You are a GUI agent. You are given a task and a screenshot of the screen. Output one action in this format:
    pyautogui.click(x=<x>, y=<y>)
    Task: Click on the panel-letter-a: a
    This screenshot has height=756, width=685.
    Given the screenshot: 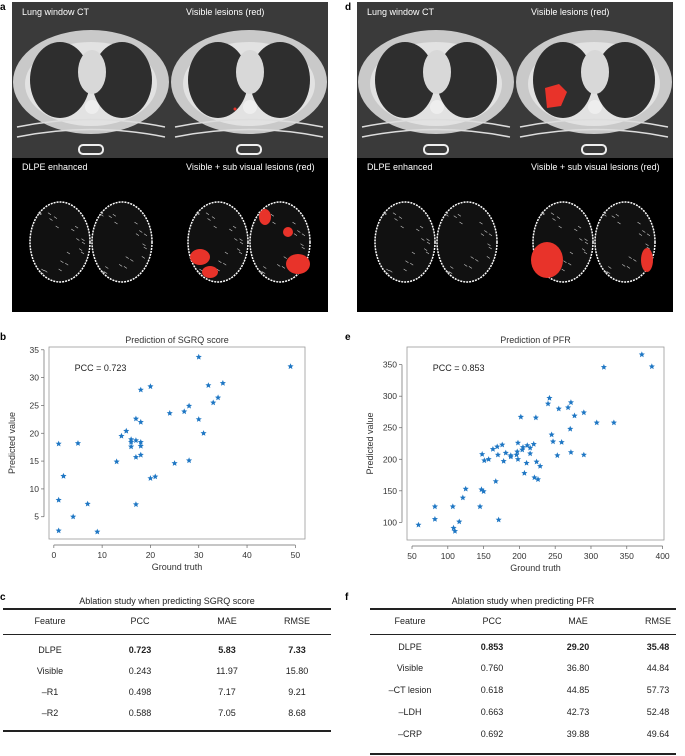 What is the action you would take?
    pyautogui.click(x=3, y=7)
    